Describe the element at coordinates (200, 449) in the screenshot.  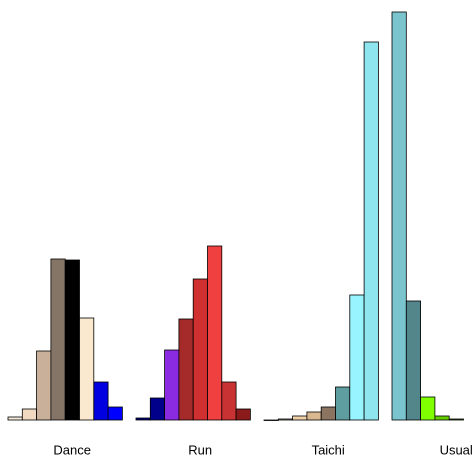
I see `x-tick-label: Run` at that location.